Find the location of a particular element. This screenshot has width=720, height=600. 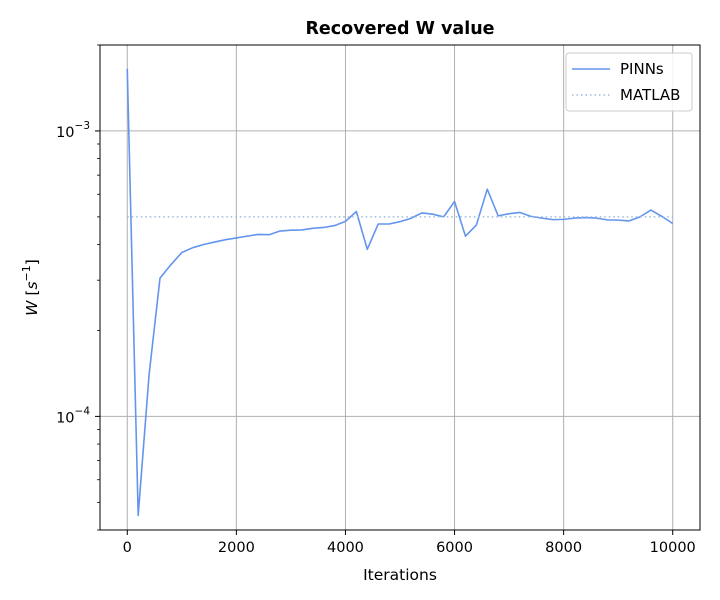

y-axis-label: W [s−1] is located at coordinates (30, 287).